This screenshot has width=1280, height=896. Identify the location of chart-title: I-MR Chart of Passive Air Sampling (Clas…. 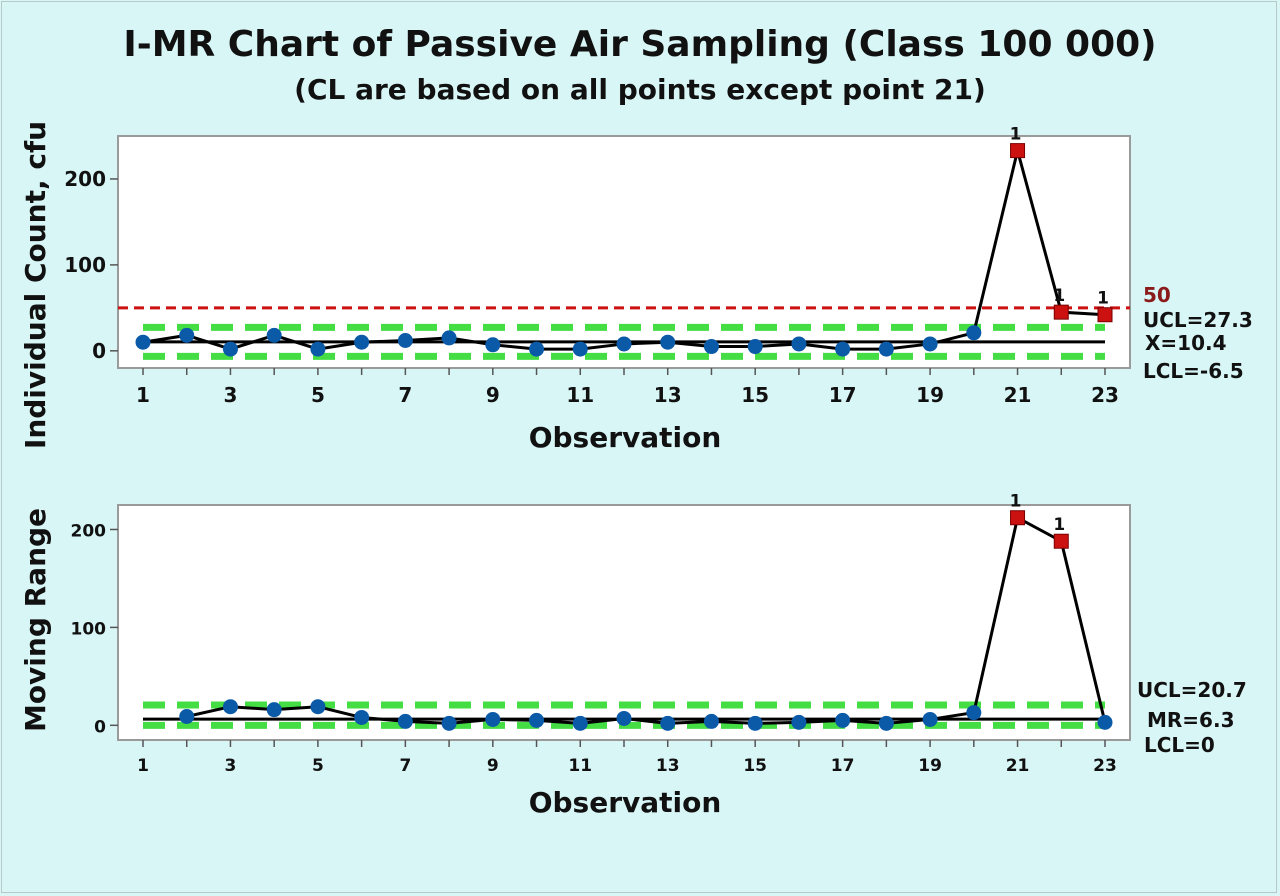
(639, 44).